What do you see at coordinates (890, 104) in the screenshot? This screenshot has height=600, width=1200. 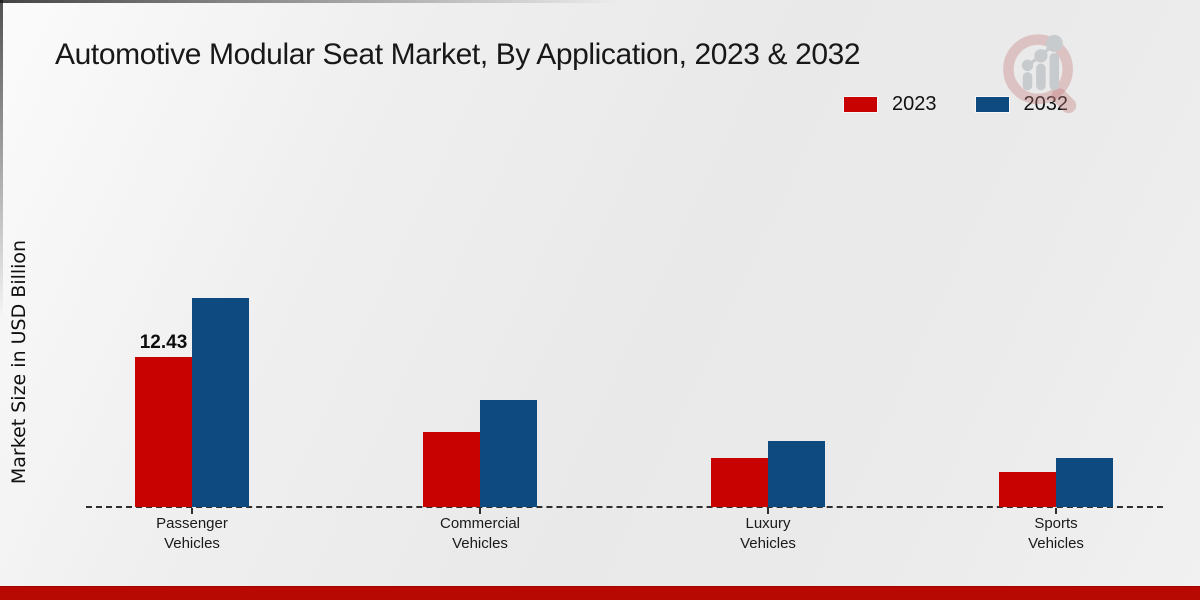 I see `legend-item-2023: 2023` at bounding box center [890, 104].